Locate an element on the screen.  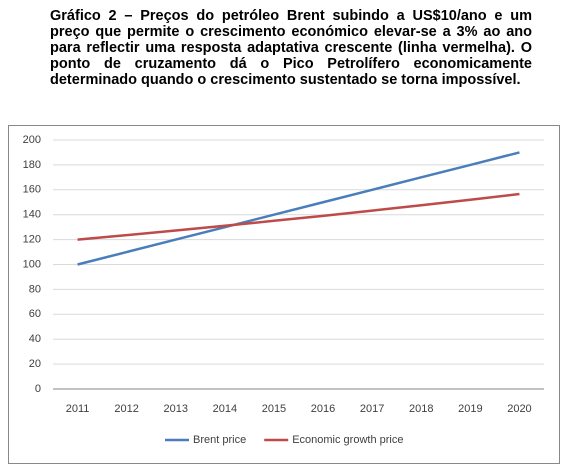
y-tick-label: 100 is located at coordinates (32, 264).